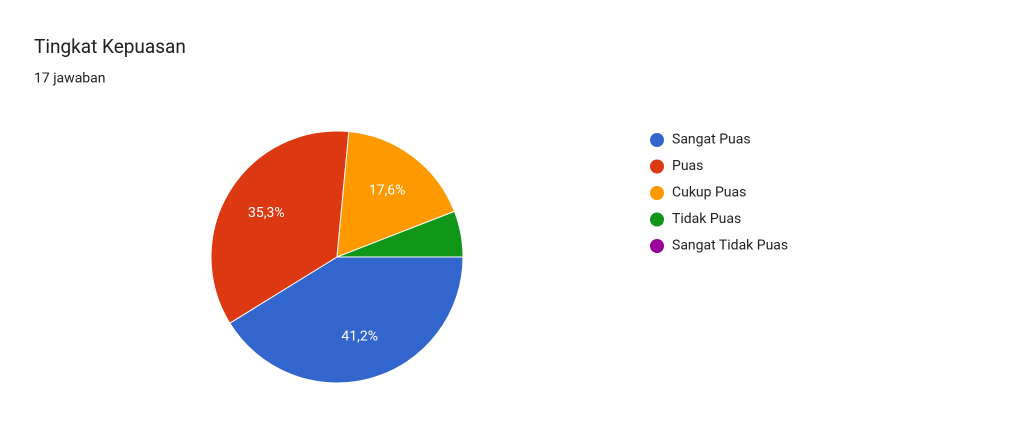  What do you see at coordinates (387, 190) in the screenshot?
I see `slice-label: 17,6%` at bounding box center [387, 190].